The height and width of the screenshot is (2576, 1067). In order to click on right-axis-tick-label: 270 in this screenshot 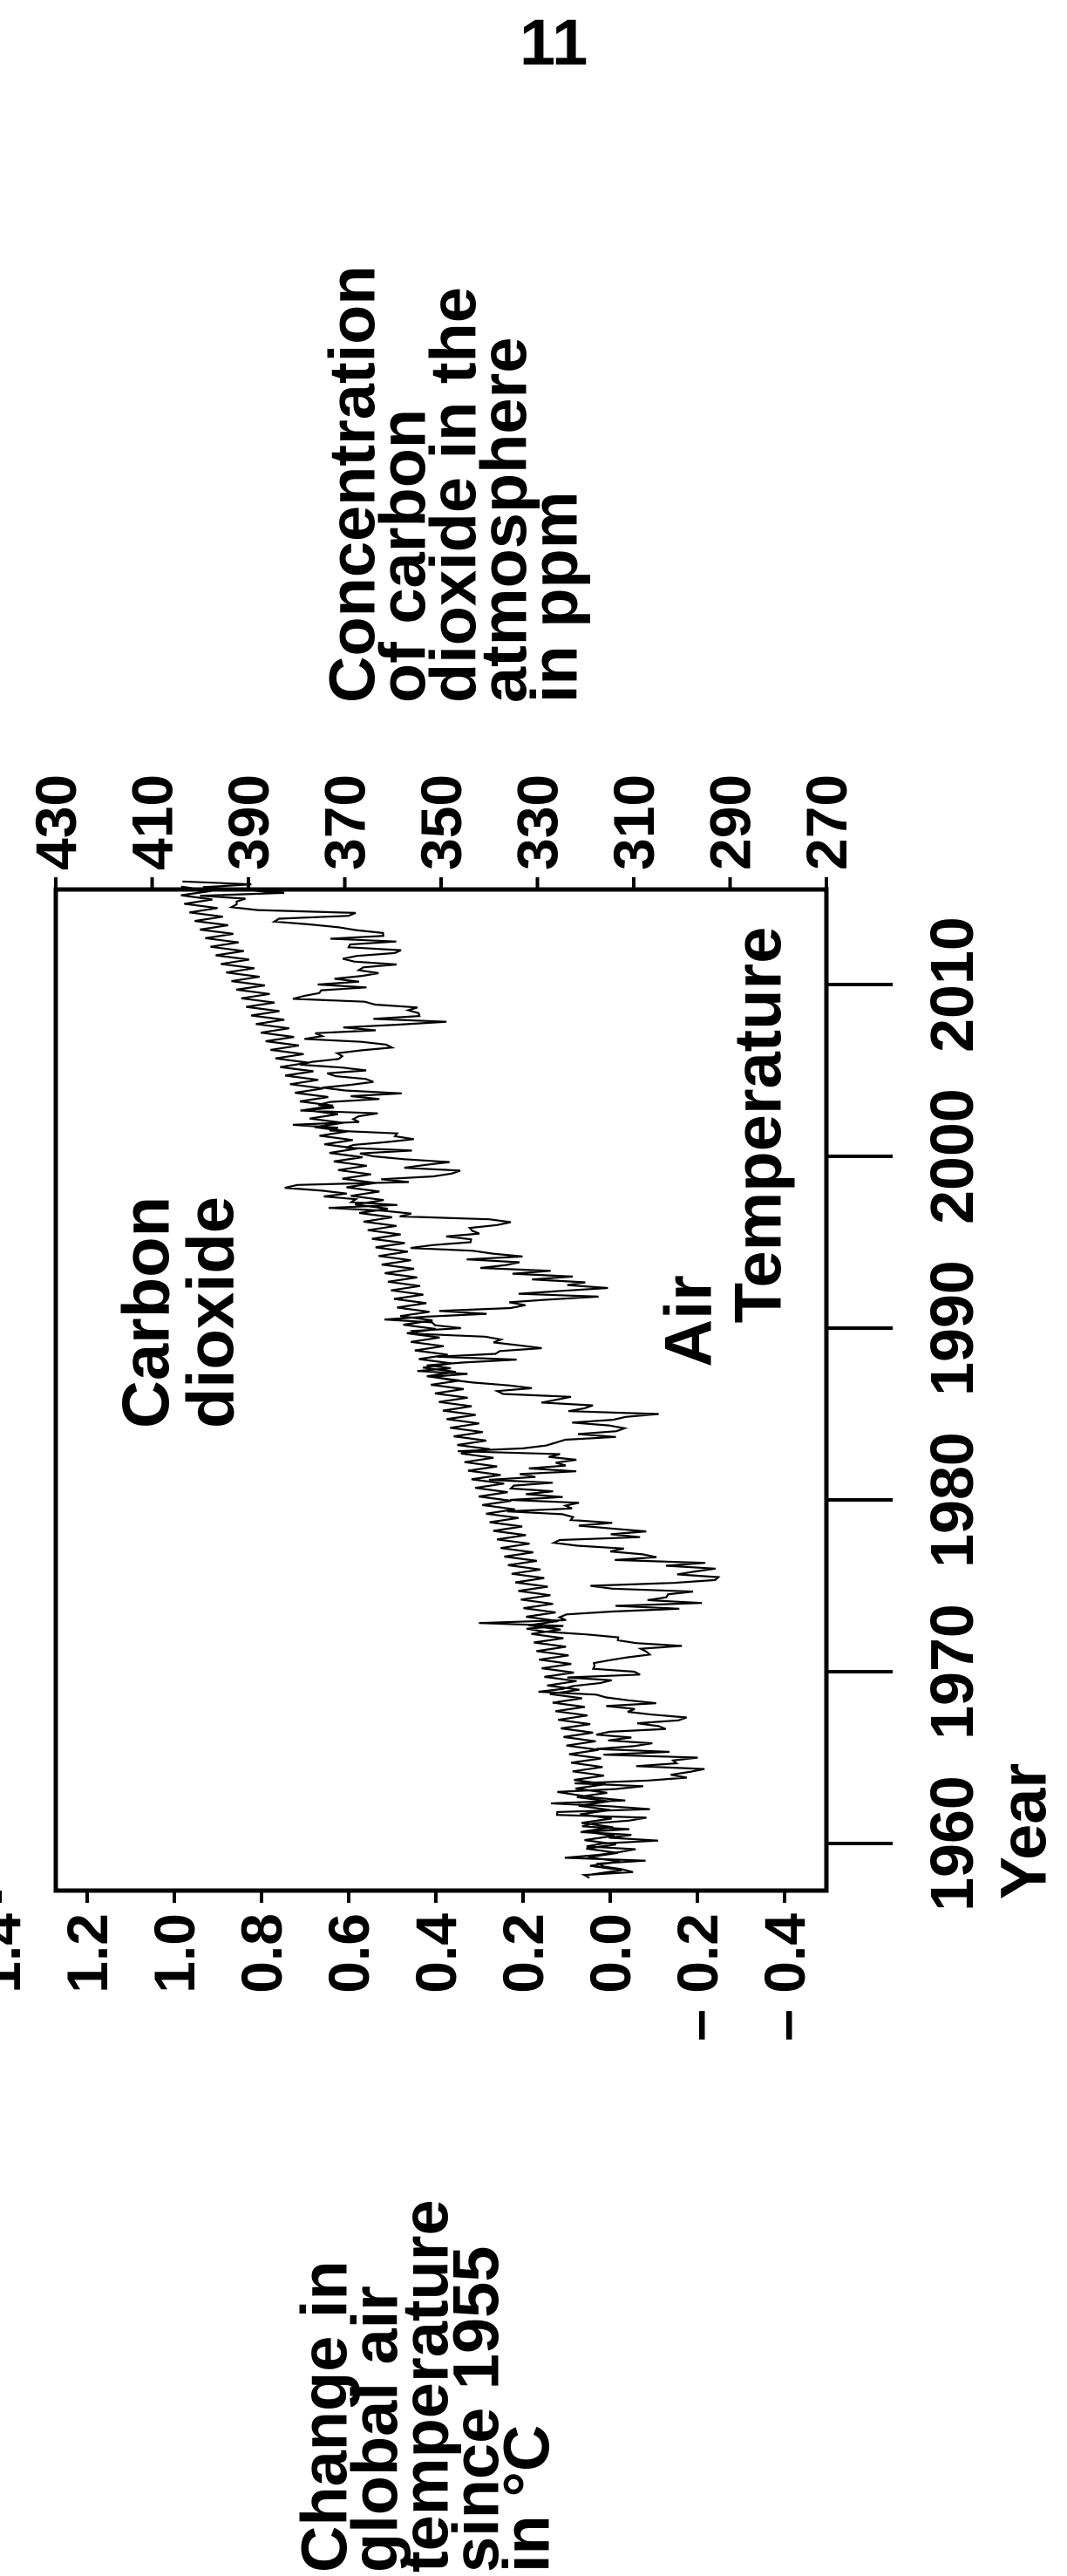, I will do `click(826, 822)`.